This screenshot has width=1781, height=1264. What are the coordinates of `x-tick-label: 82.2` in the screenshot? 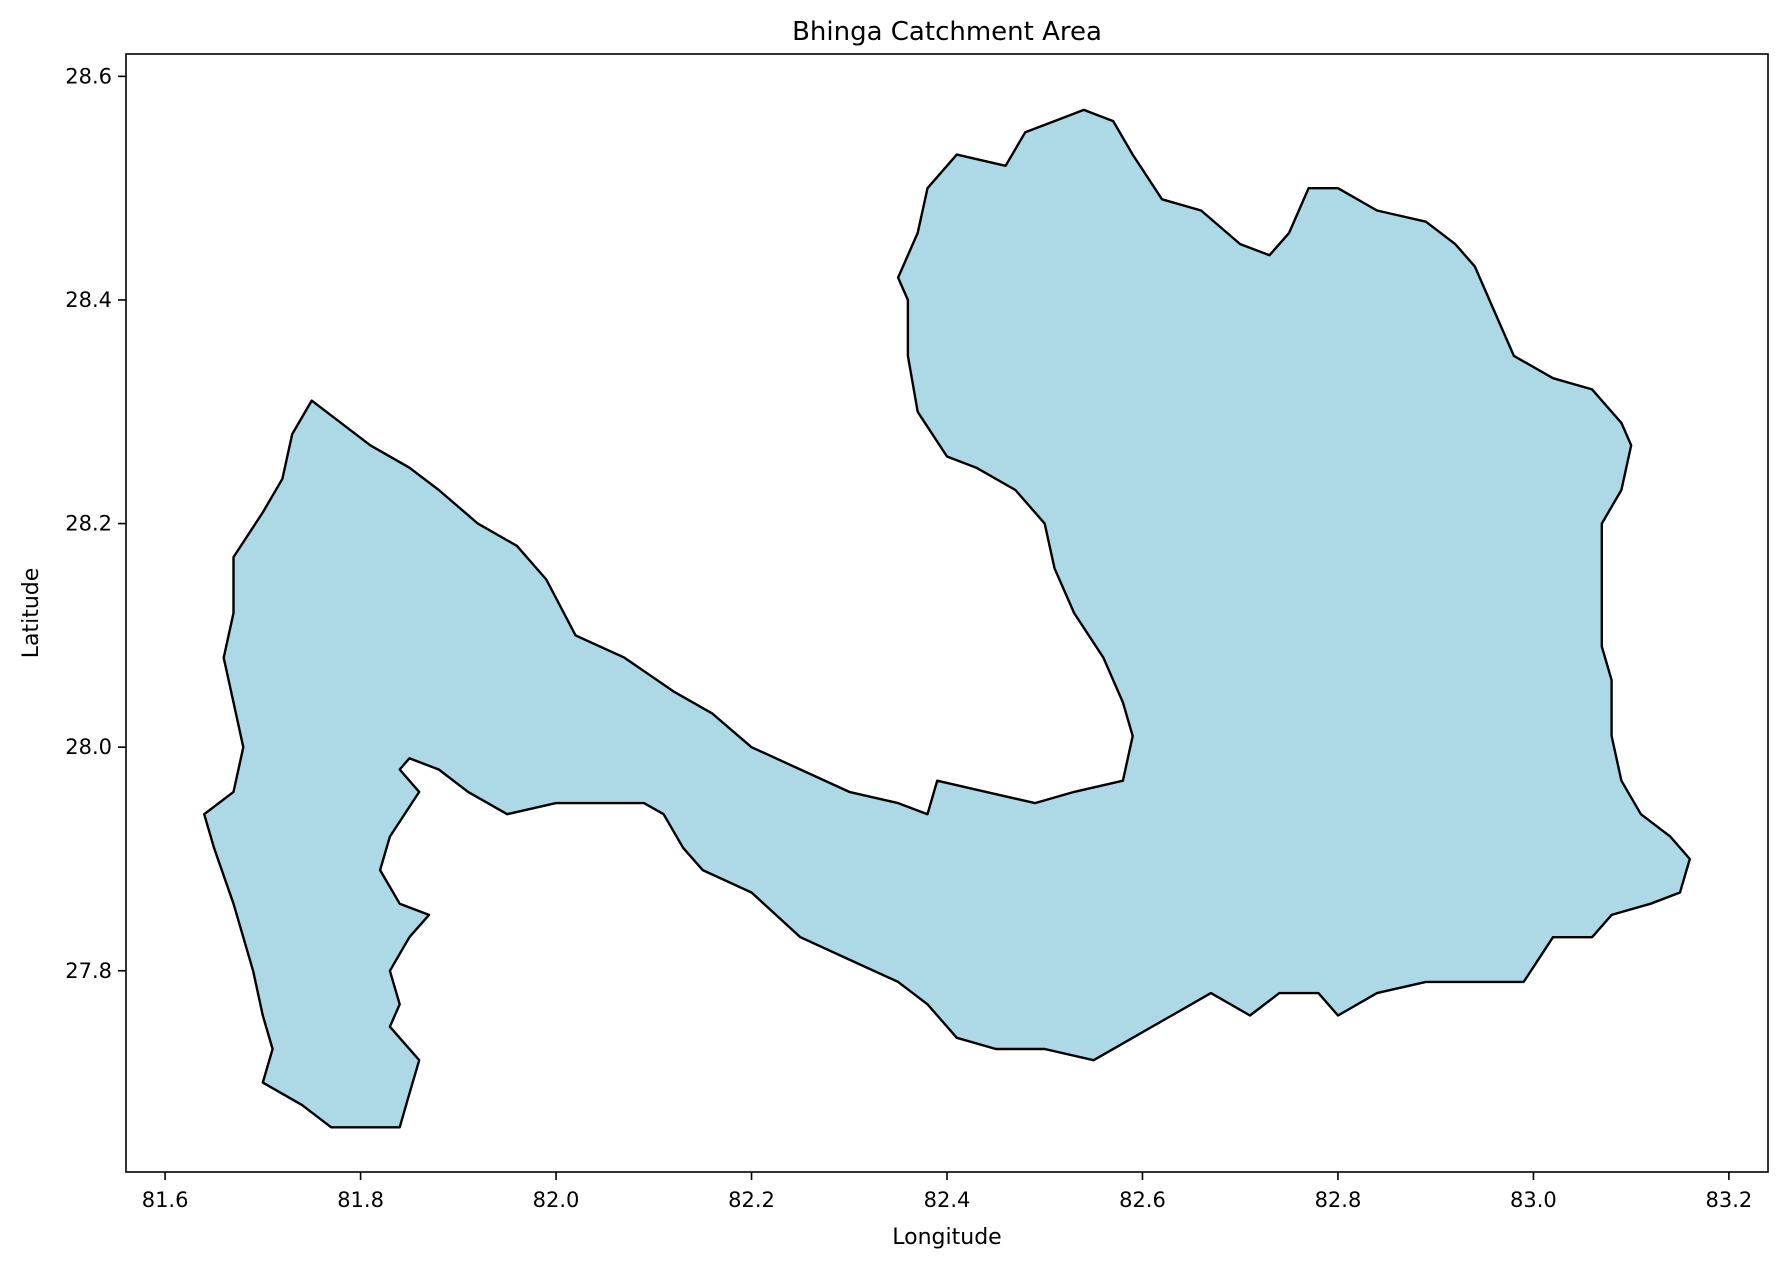 It's located at (751, 1200).